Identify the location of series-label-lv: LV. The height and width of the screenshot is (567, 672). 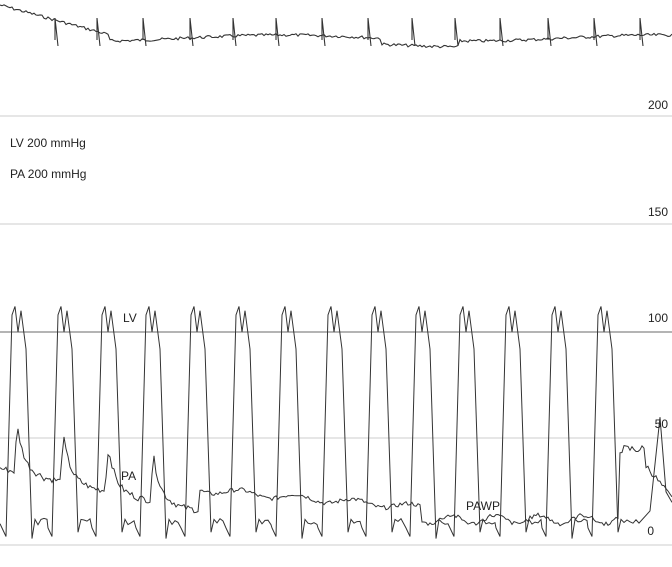
(130, 318).